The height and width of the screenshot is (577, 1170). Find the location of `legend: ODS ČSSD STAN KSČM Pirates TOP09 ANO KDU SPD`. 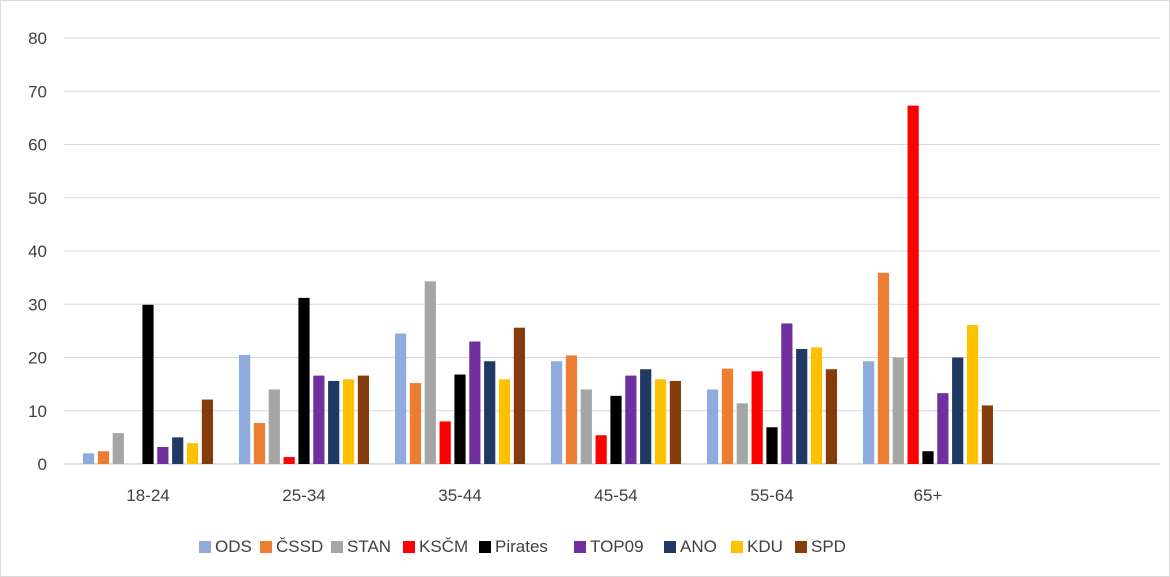

legend: ODS ČSSD STAN KSČM Pirates TOP09 ANO KDU SPD is located at coordinates (522, 546).